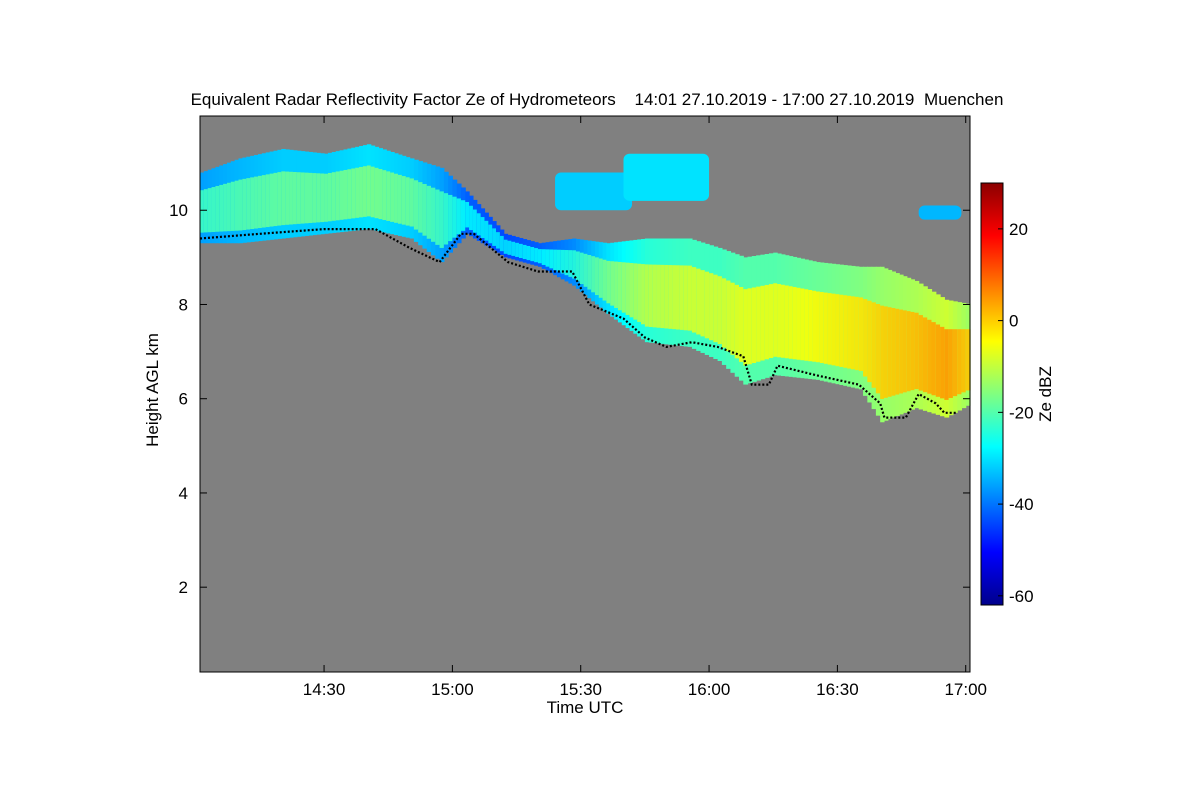 This screenshot has height=800, width=1200. I want to click on colorbar-label: Ze dBZ, so click(1045, 394).